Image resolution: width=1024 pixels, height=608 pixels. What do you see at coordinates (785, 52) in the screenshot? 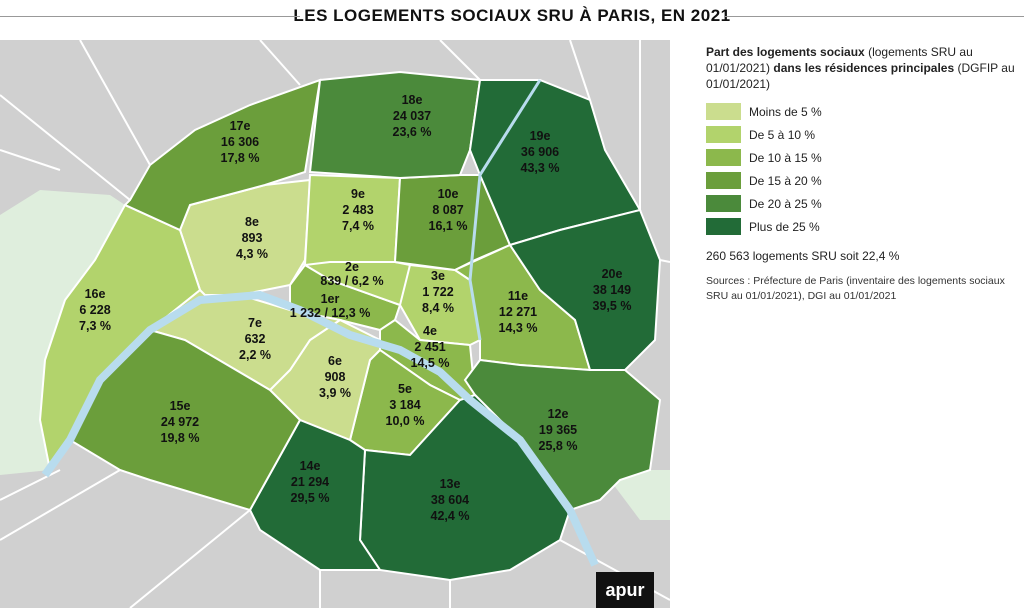
I see `legend-heading: Part des logements sociaux` at bounding box center [785, 52].